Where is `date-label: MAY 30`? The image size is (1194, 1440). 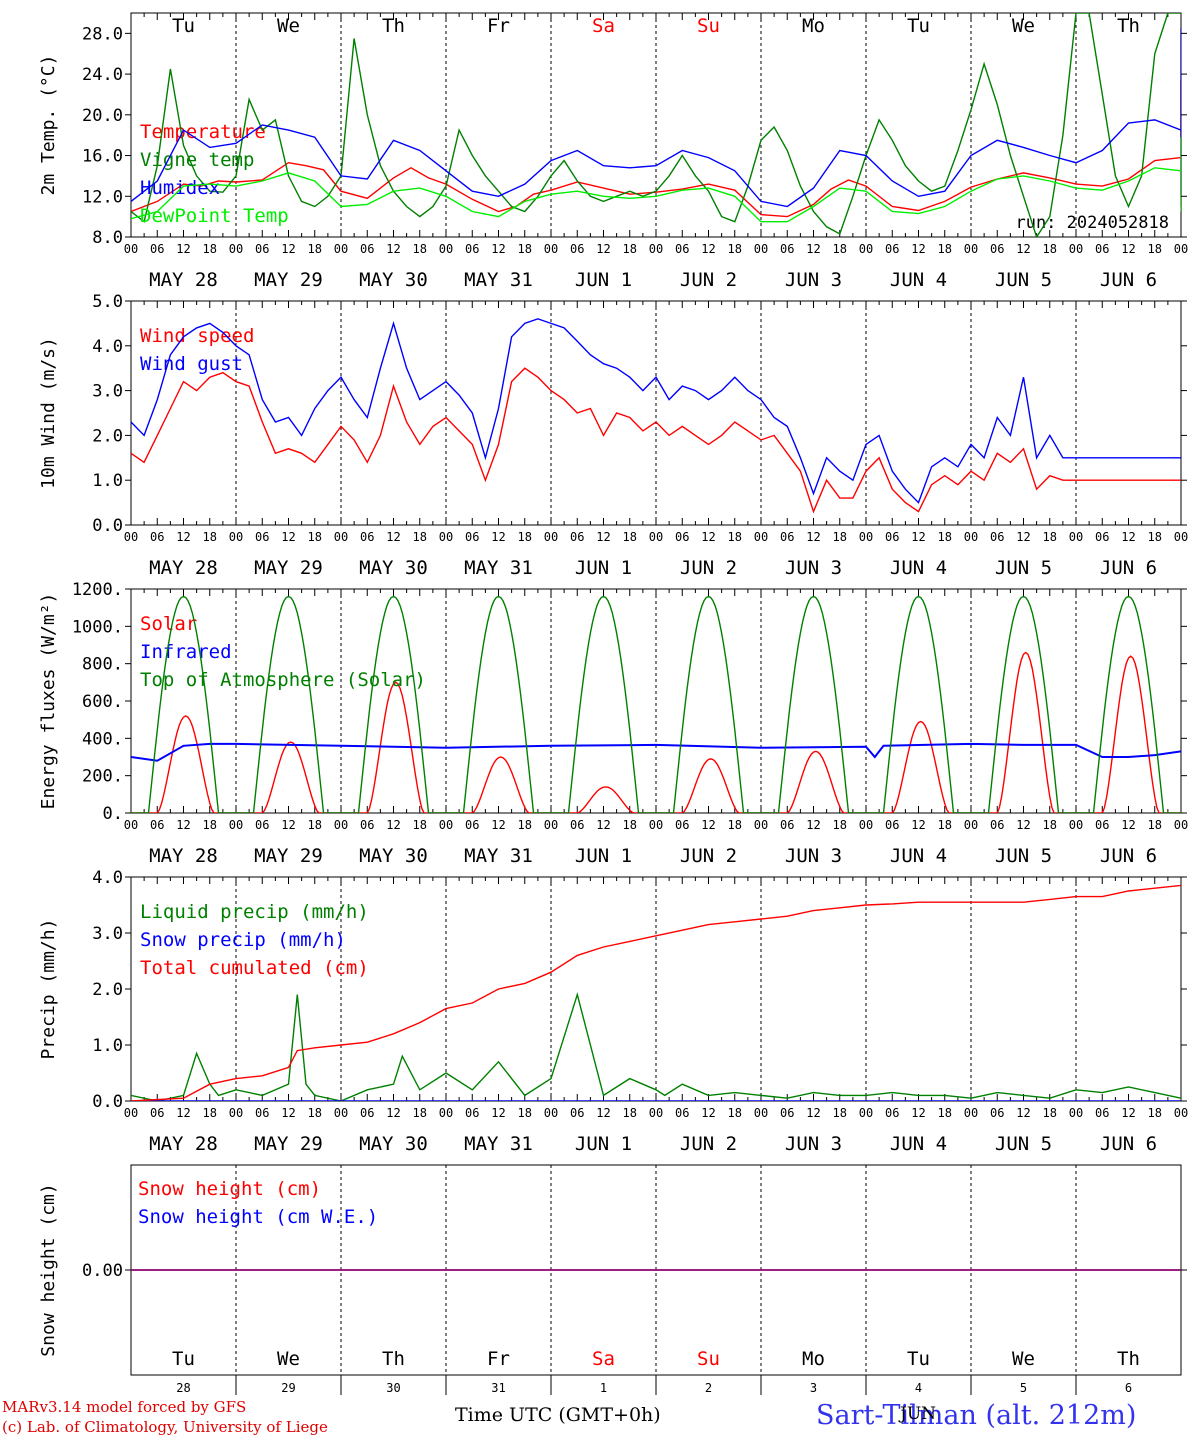
date-label: MAY 30 is located at coordinates (393, 568).